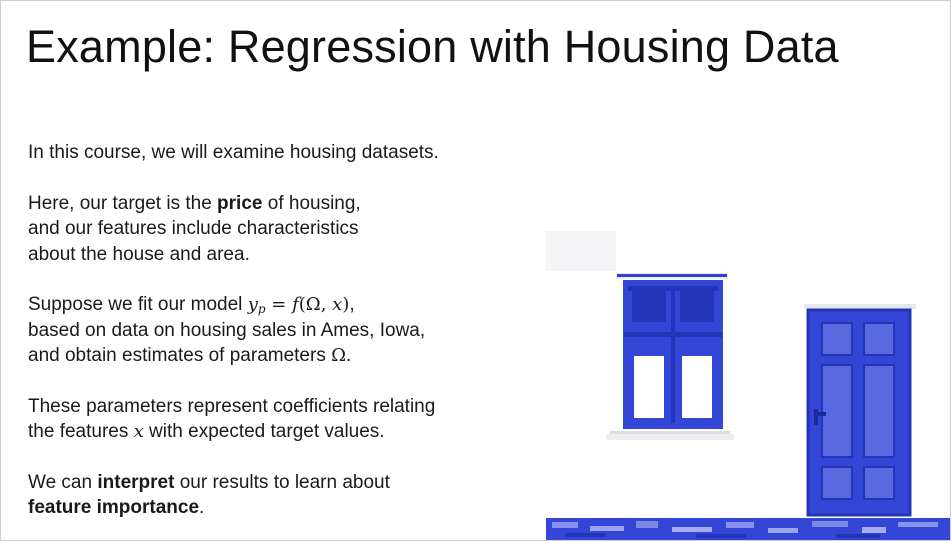 This screenshot has height=541, width=951. What do you see at coordinates (697, 306) in the screenshot?
I see `window-pane-top-right` at bounding box center [697, 306].